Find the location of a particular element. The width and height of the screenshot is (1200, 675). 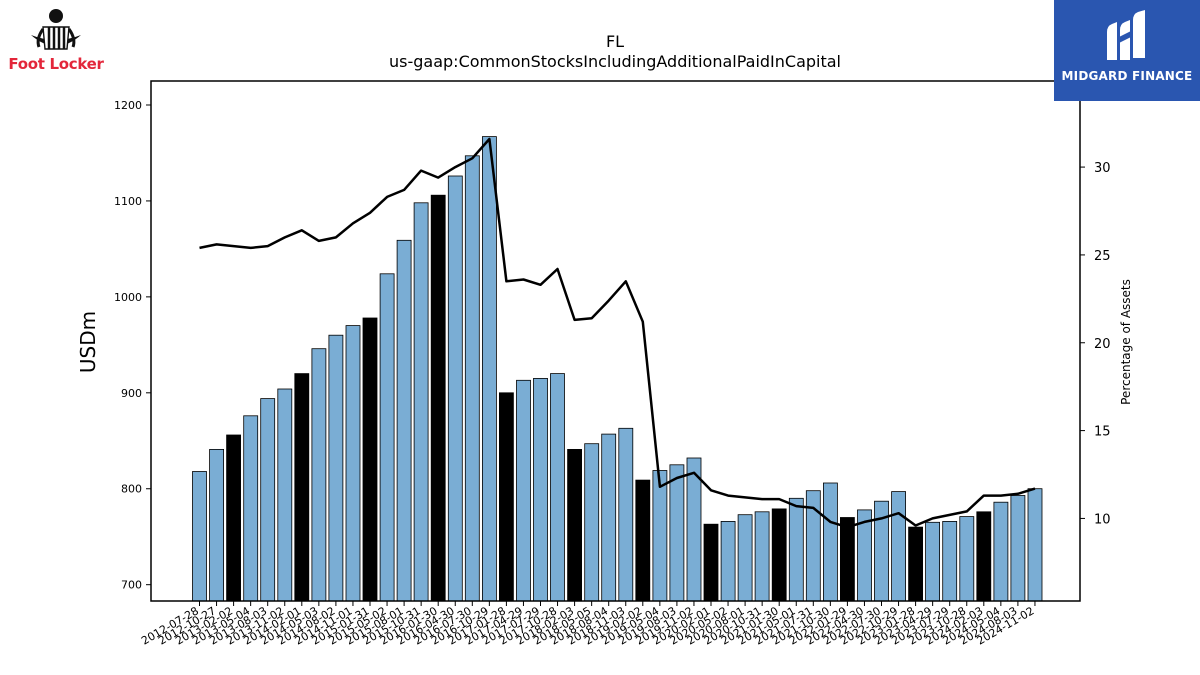

midgard-mark-icon is located at coordinates (1126, 35).